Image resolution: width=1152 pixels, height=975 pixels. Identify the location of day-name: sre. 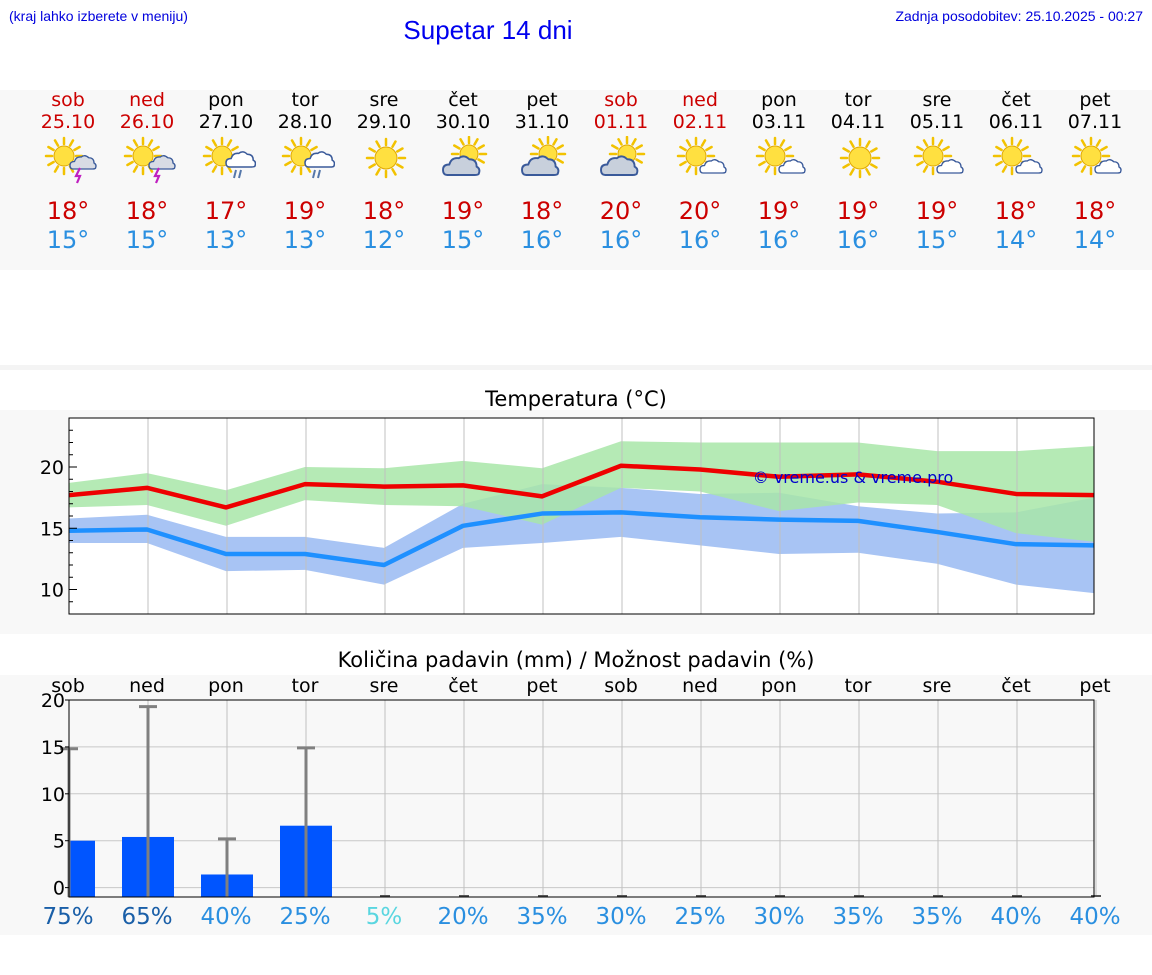
(384, 100).